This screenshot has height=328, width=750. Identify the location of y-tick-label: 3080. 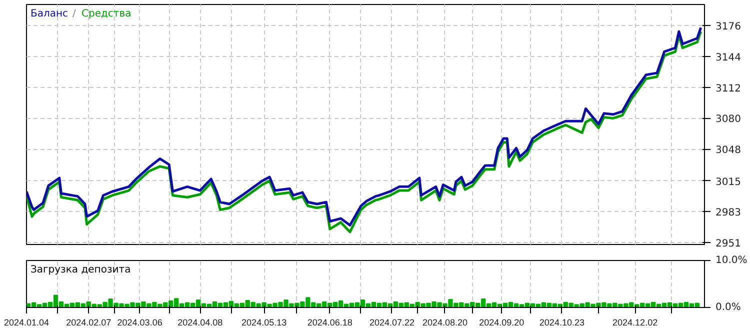
(728, 120).